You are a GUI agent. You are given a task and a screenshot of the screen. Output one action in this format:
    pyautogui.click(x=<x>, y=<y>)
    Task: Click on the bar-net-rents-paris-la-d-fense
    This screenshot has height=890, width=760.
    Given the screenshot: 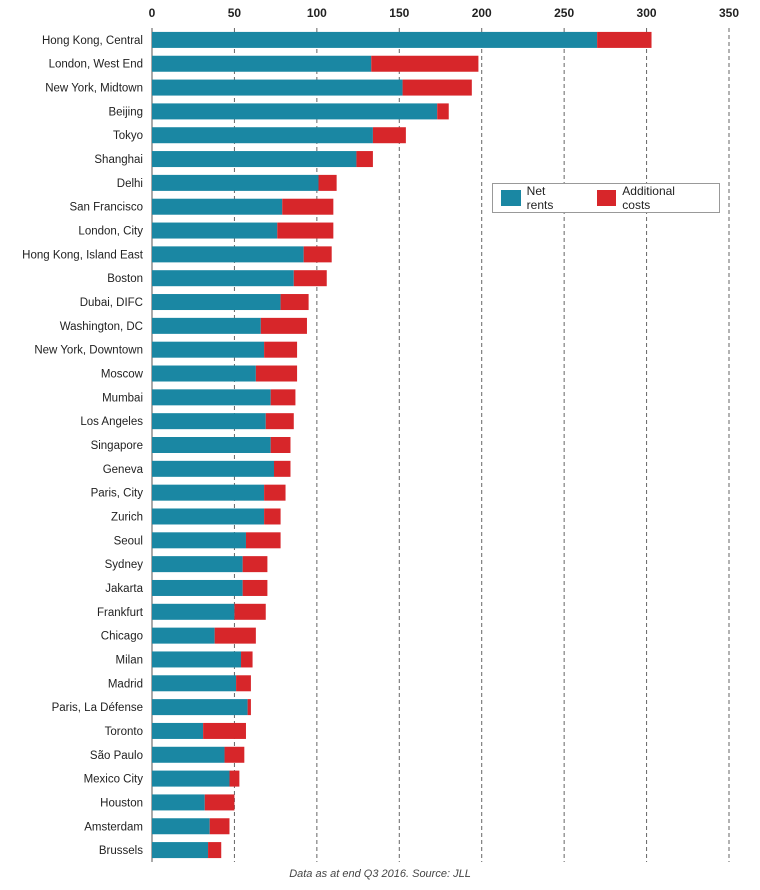 What is the action you would take?
    pyautogui.click(x=200, y=707)
    